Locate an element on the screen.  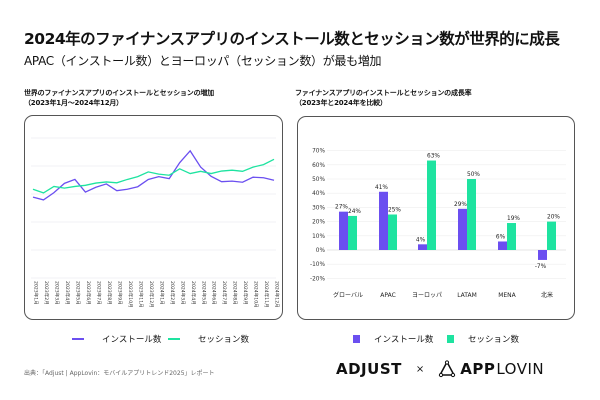
x-tick-label: 2024年5月 is located at coordinates (203, 293).